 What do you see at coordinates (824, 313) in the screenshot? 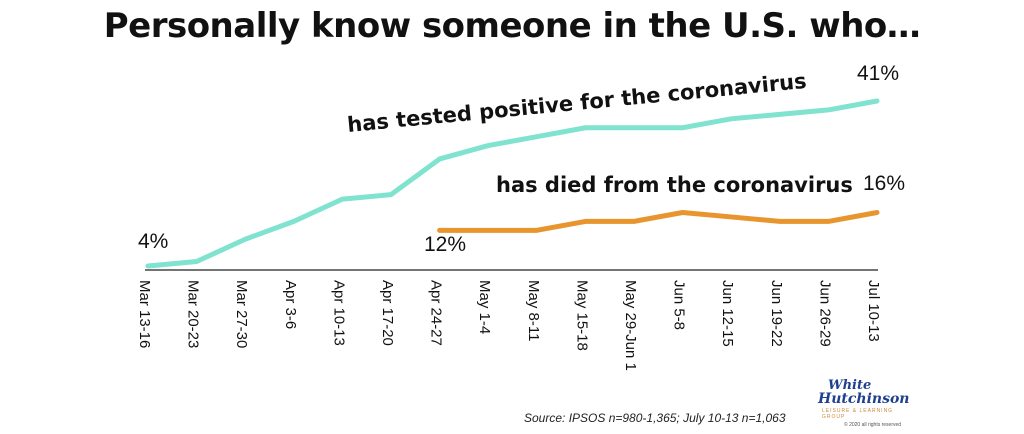
I see `x-tick-label: Jun 26-29` at bounding box center [824, 313].